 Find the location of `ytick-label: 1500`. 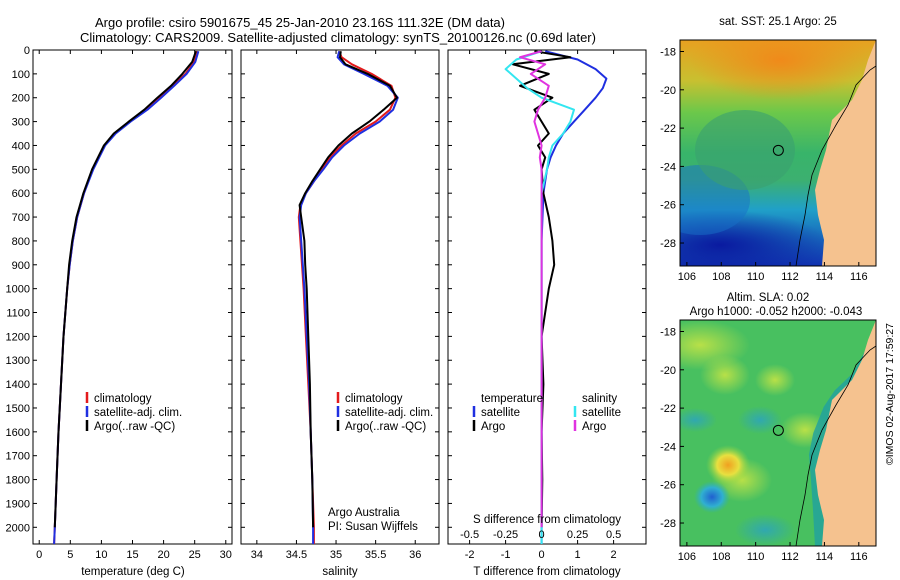

ytick-label: 1500 is located at coordinates (18, 409).